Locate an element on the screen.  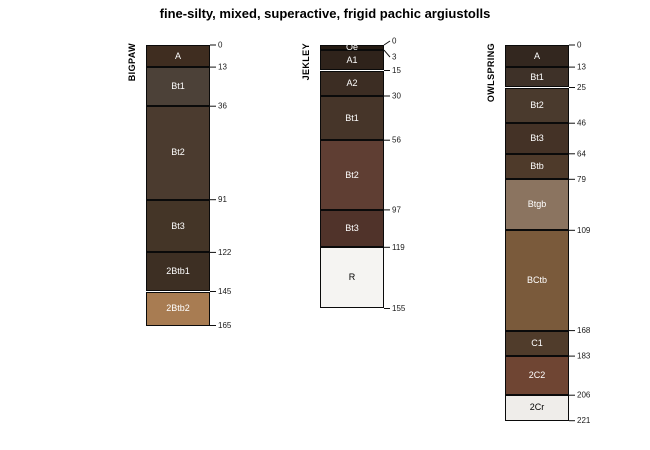
horizon-owlspring-bt3: Bt3 is located at coordinates (537, 138).